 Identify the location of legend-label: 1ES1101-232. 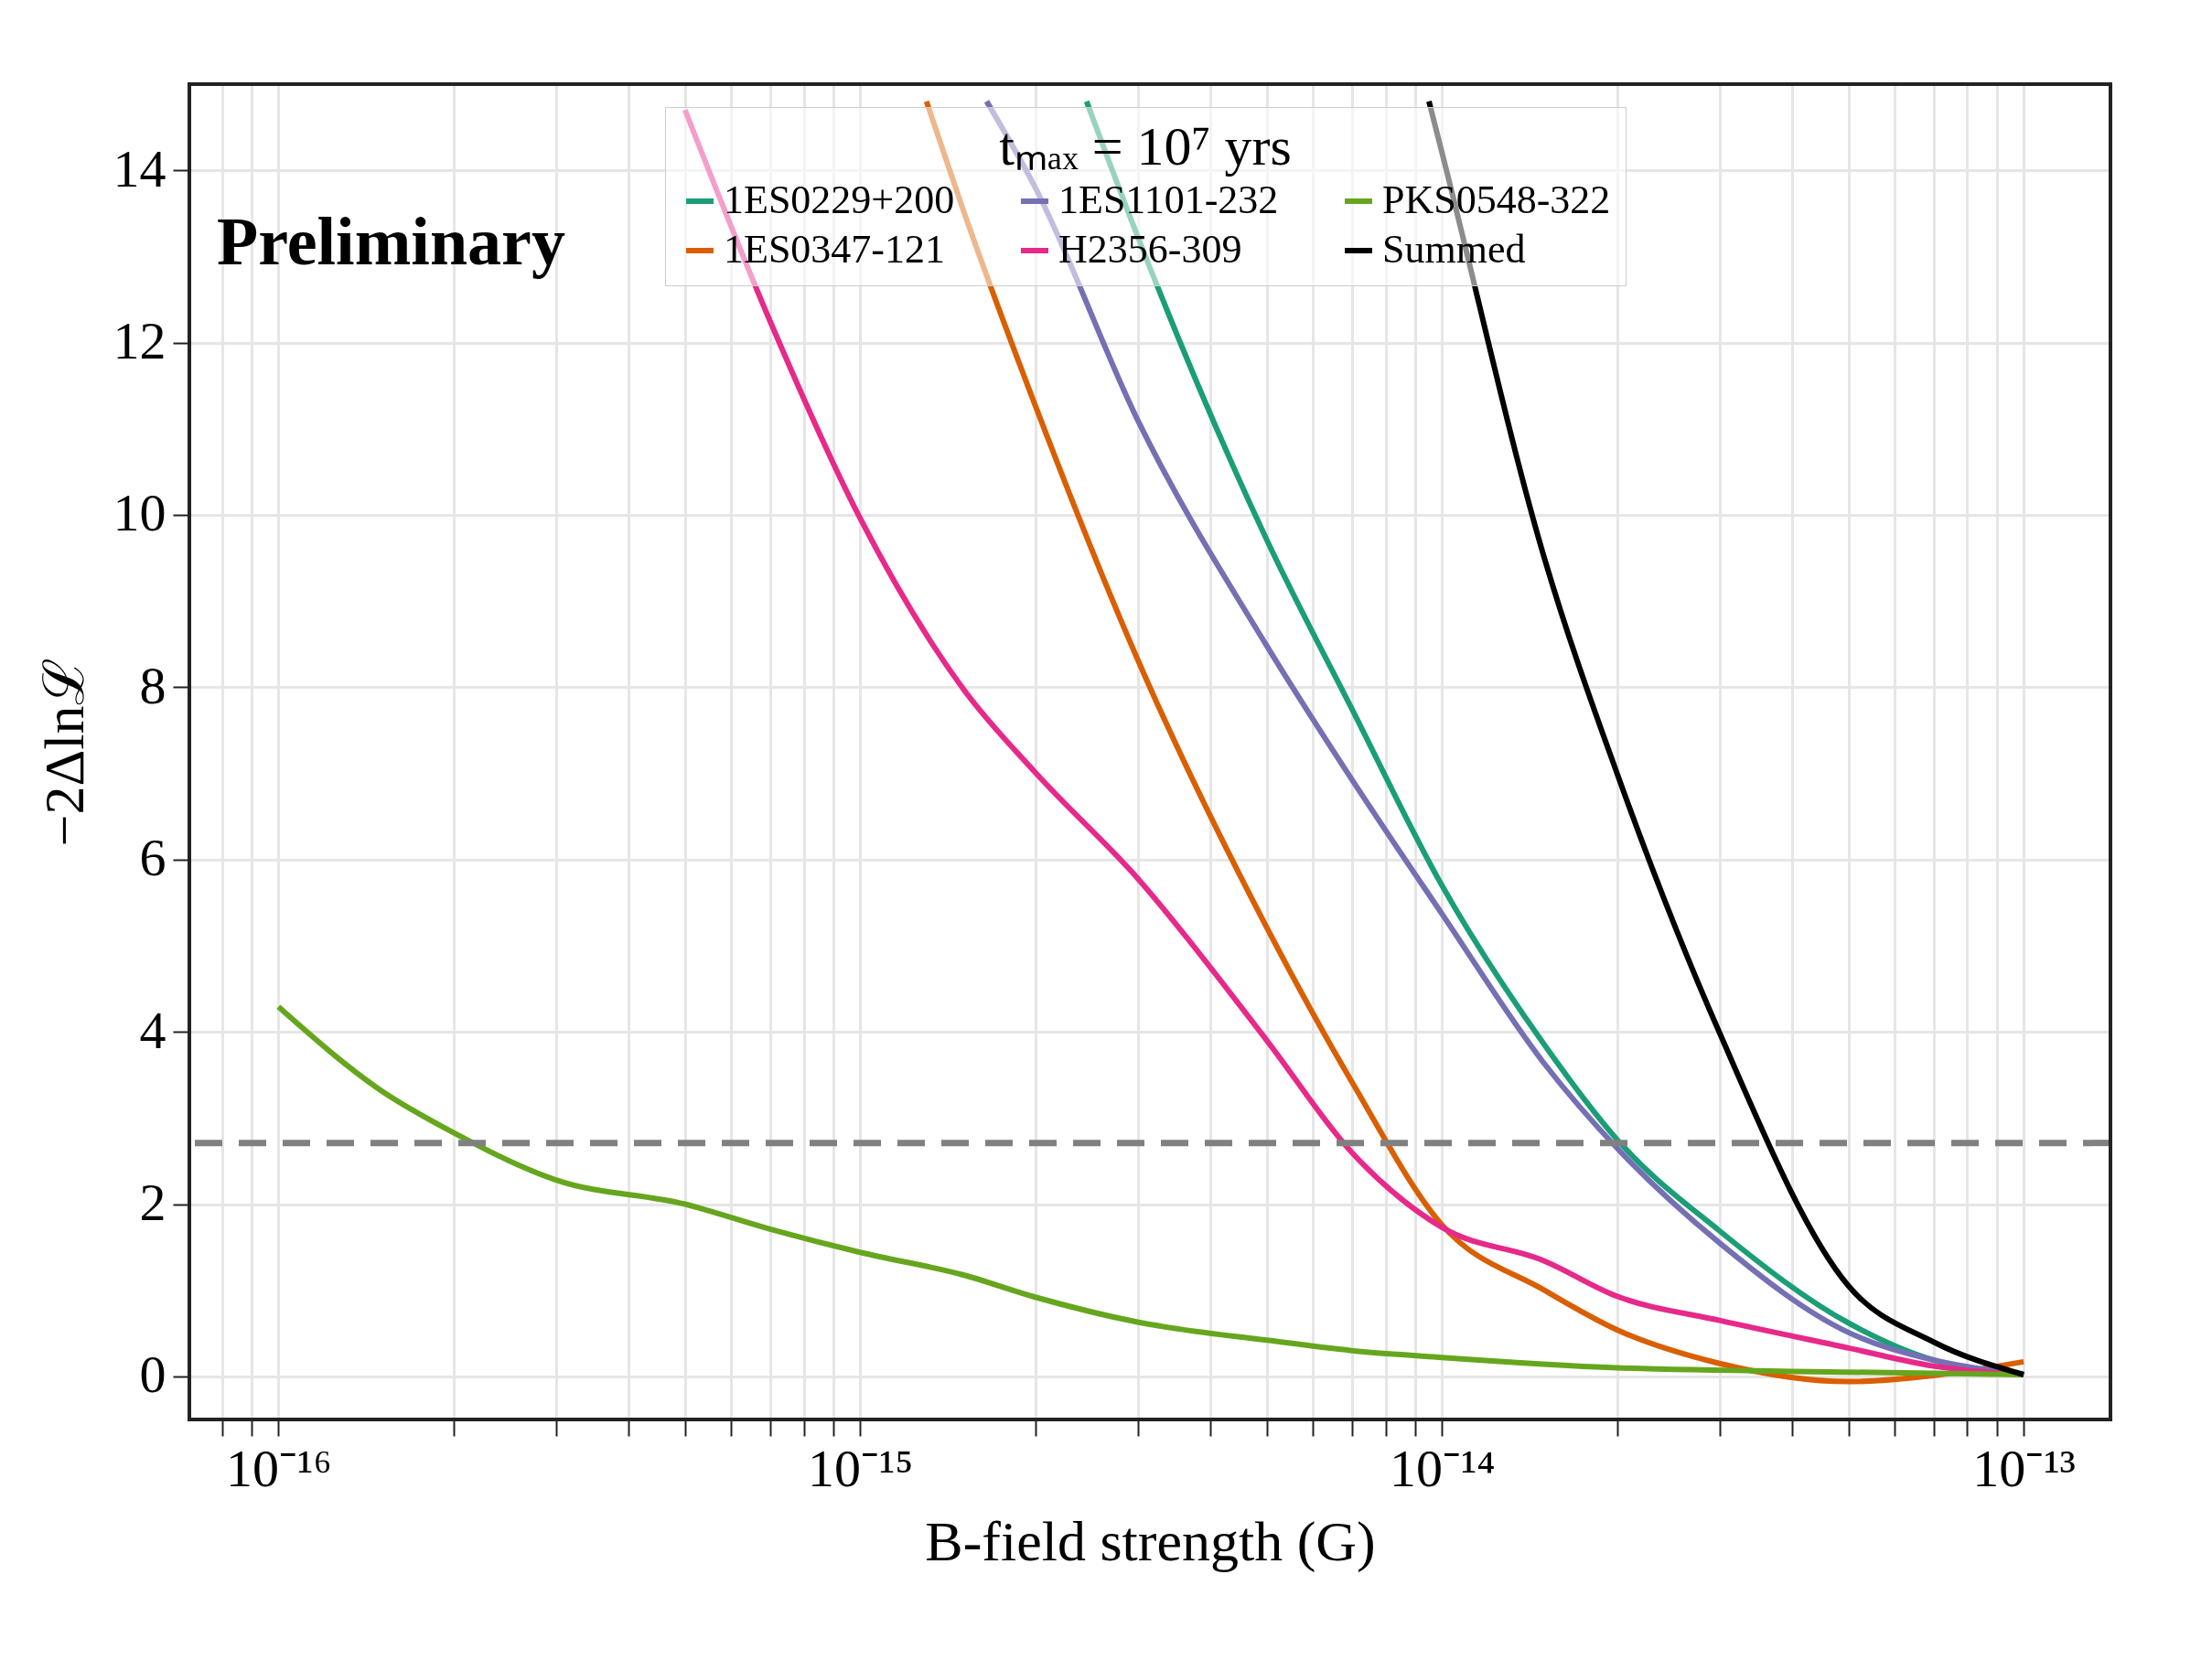
(1168, 200).